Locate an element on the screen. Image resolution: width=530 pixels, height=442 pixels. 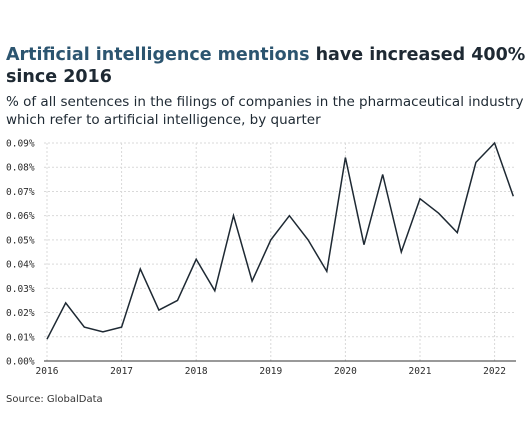
y-tick-label: 0.03% is located at coordinates (20, 289).